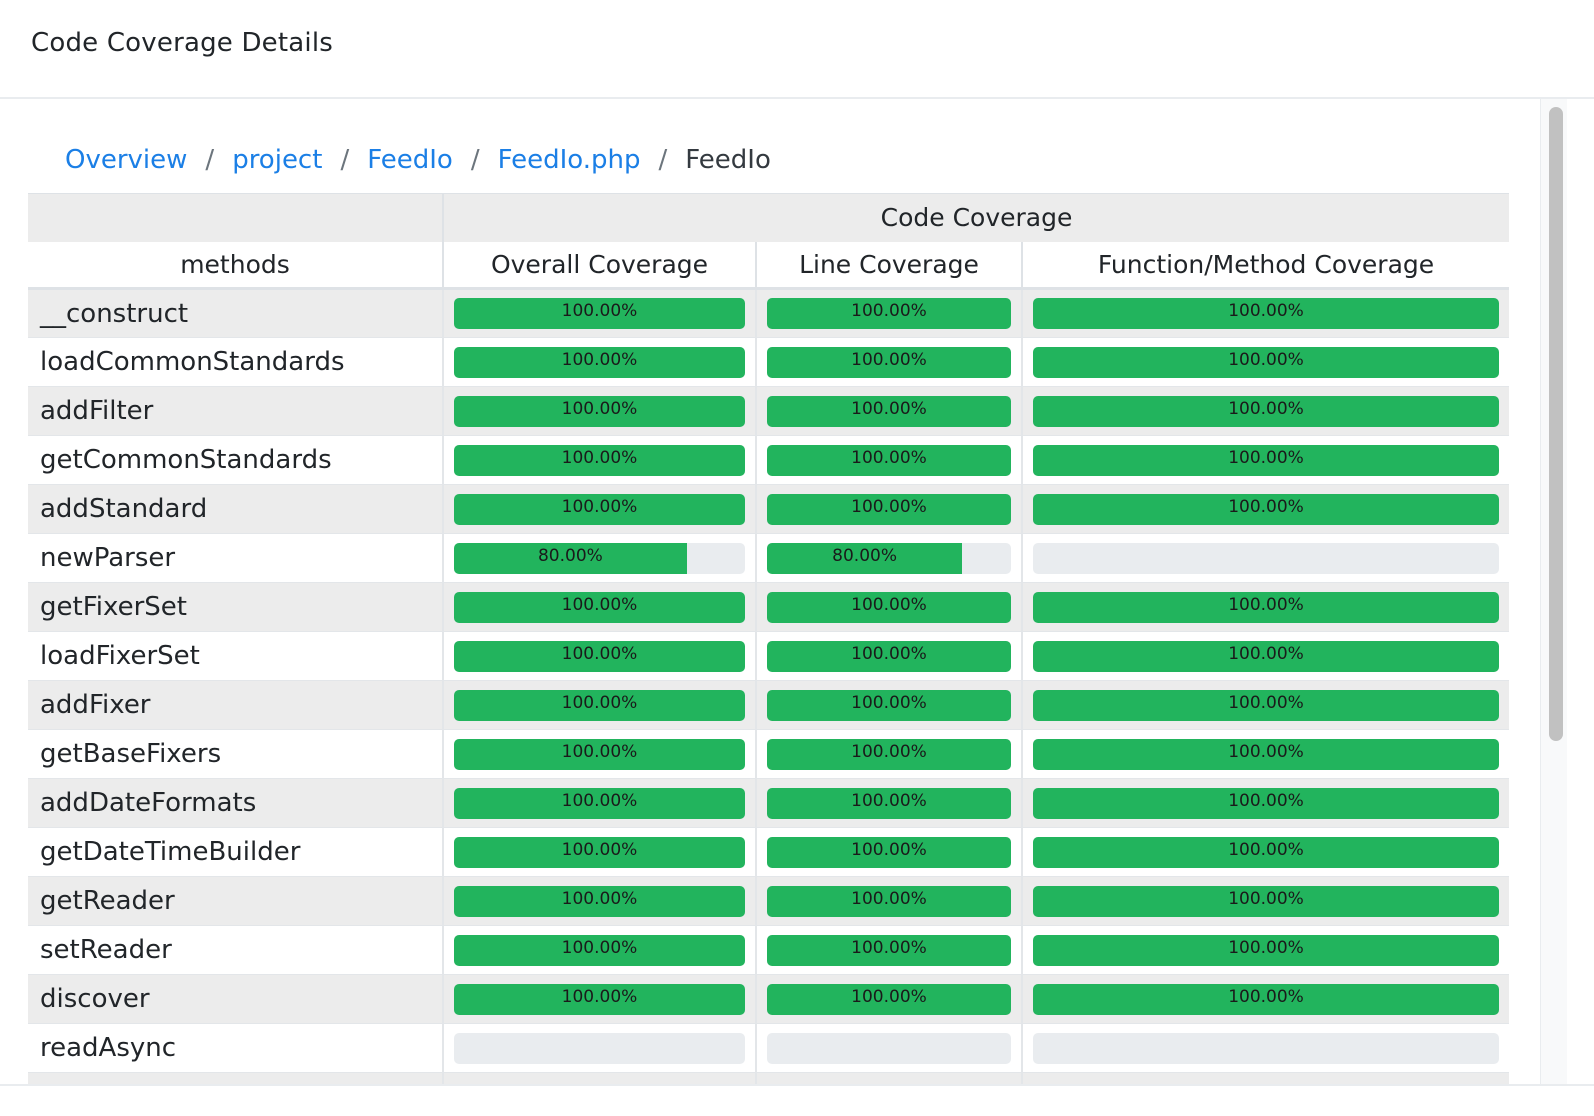 The width and height of the screenshot is (1594, 1116). What do you see at coordinates (889, 1048) in the screenshot?
I see `line-coverage-bar` at bounding box center [889, 1048].